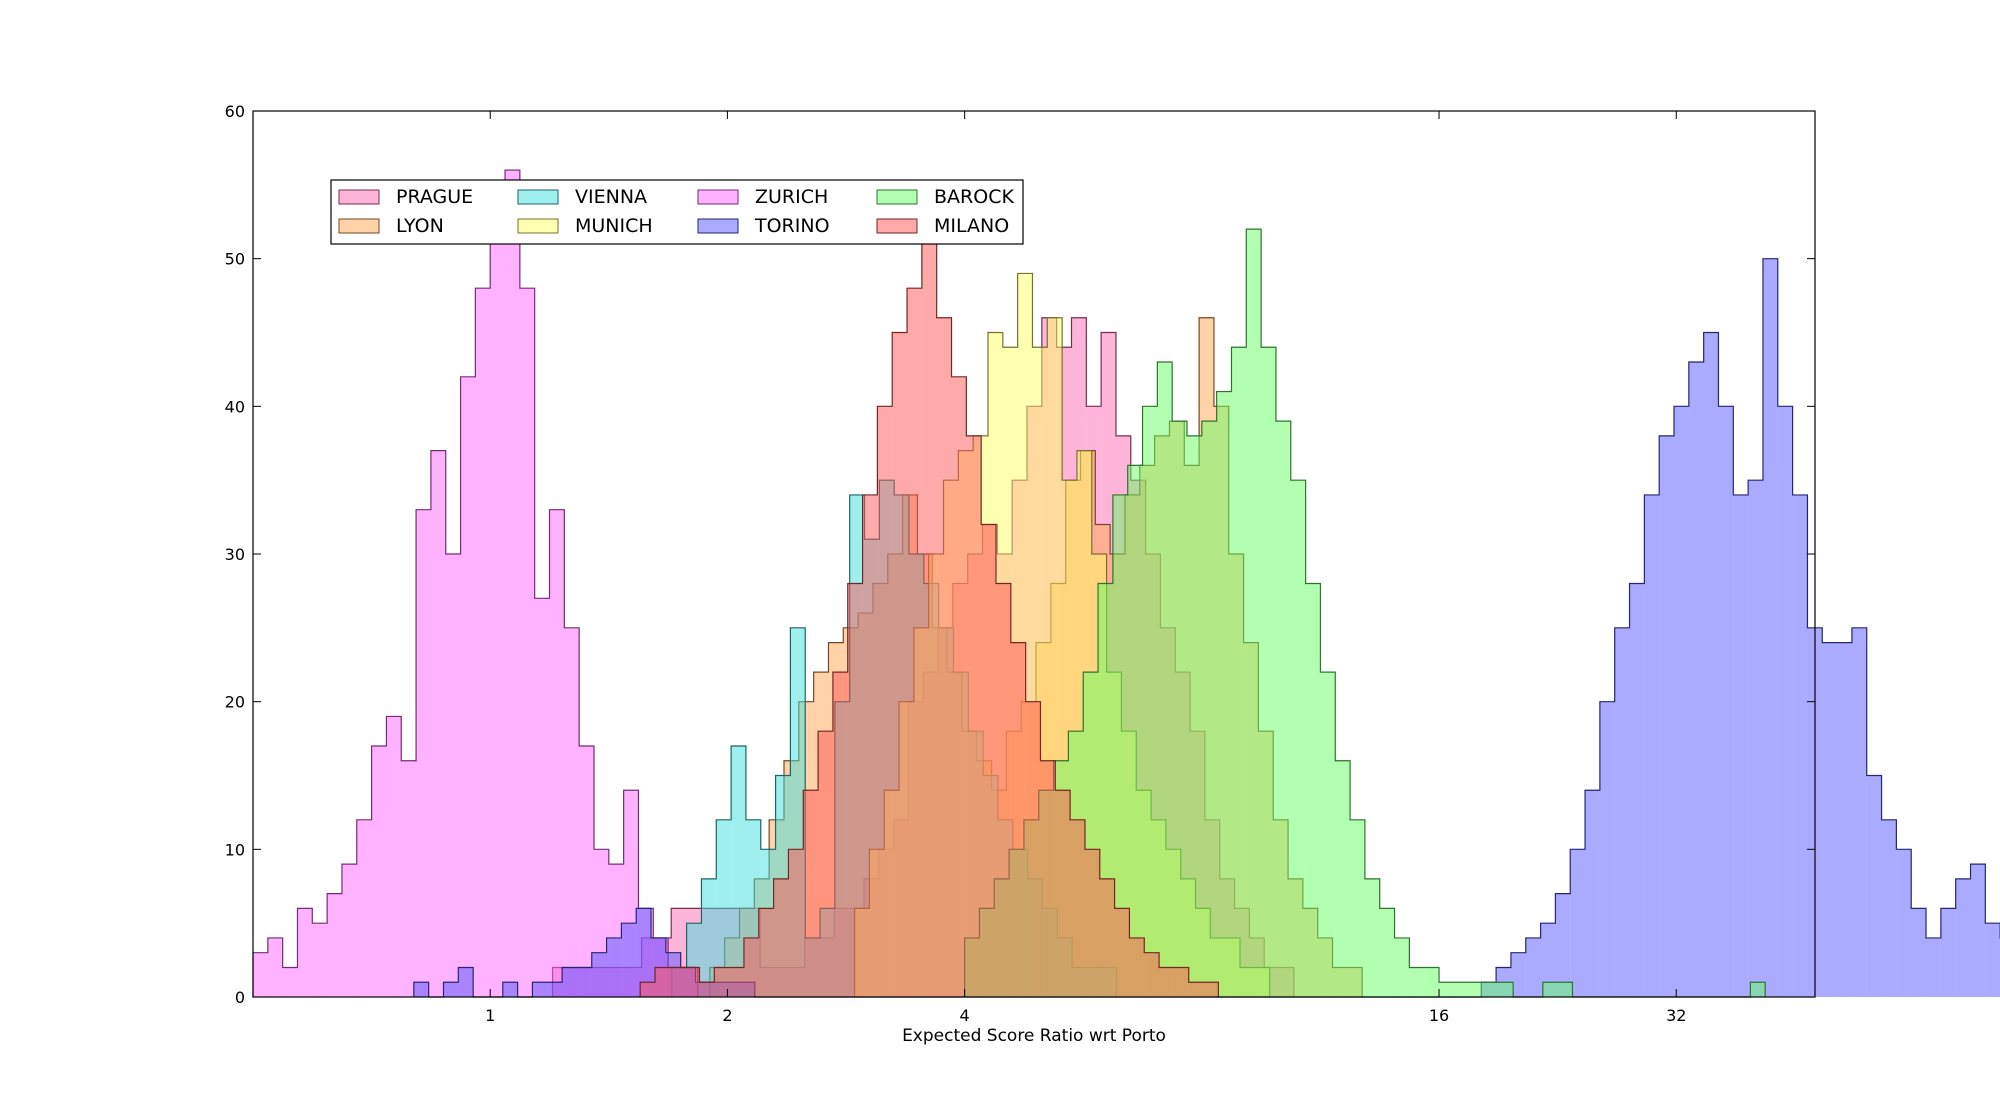 The image size is (2000, 1104). Describe the element at coordinates (235, 259) in the screenshot. I see `y-tick-label: 50` at that location.